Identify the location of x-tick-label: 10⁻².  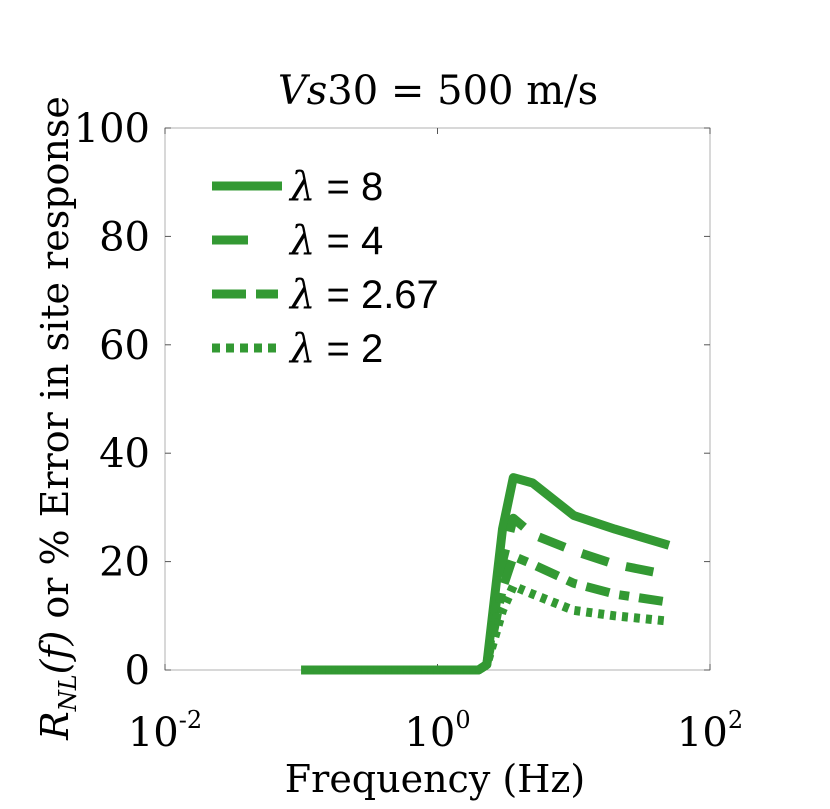
(165, 731).